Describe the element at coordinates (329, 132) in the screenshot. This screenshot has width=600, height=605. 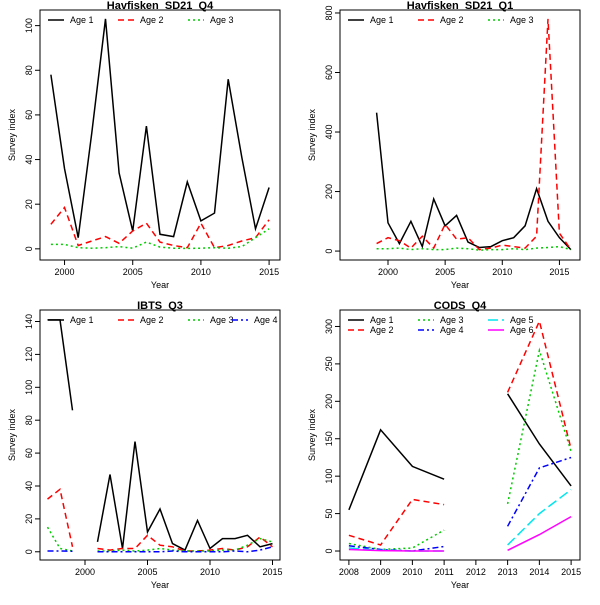
I see `y-tick-label: 400` at that location.